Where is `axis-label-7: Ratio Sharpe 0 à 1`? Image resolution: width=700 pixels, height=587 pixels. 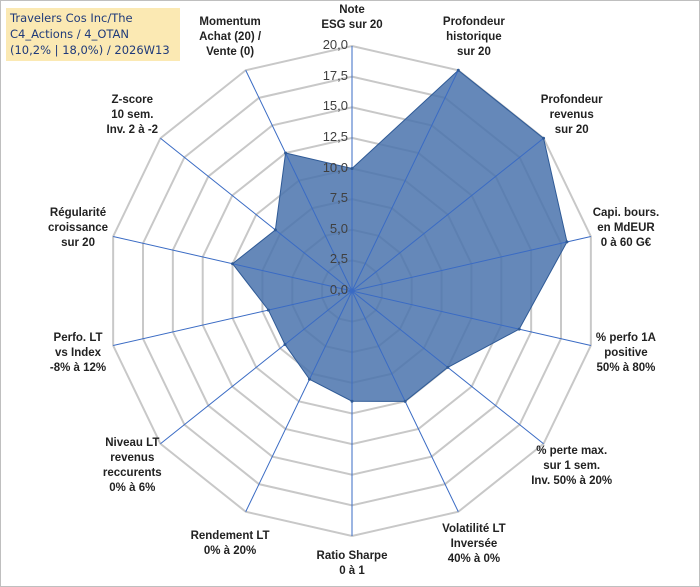 axis-label-7: Ratio Sharpe 0 à 1 is located at coordinates (352, 563).